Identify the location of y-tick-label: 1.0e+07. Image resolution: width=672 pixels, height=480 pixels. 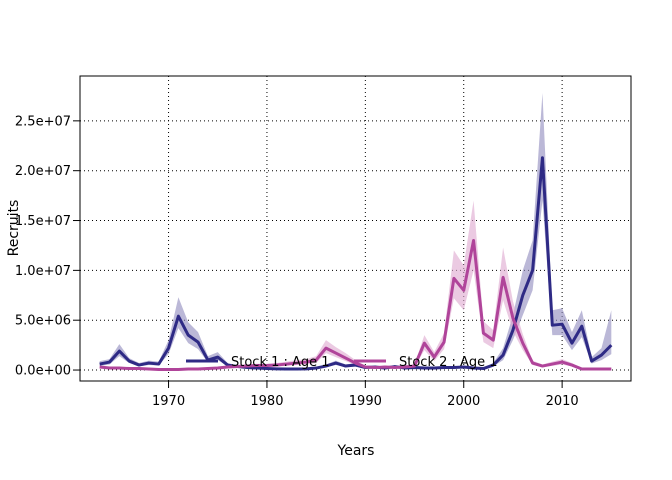
(43, 271).